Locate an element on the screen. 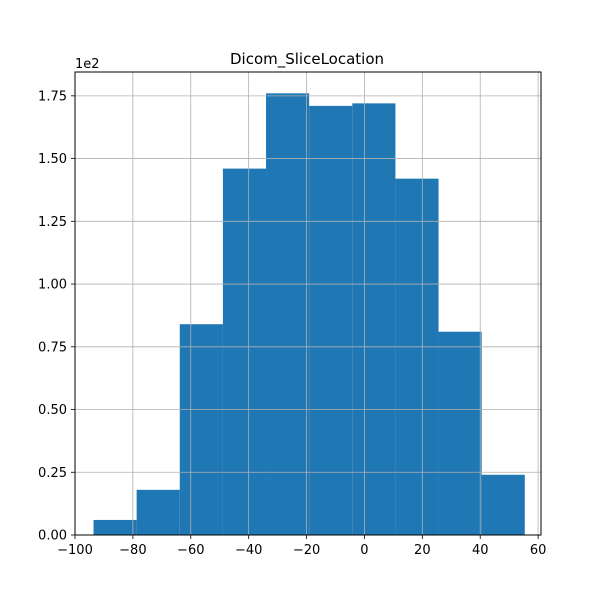  y-axis: 0.00 0.25 0.50 0.75 1.00 1.25 1.50 1.75 is located at coordinates (56, 316).